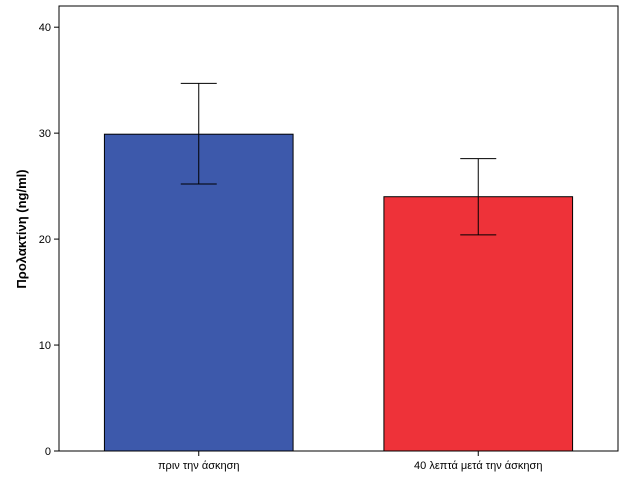 Image resolution: width=626 pixels, height=501 pixels. Describe the element at coordinates (45, 134) in the screenshot. I see `y-tick-label: 30` at that location.